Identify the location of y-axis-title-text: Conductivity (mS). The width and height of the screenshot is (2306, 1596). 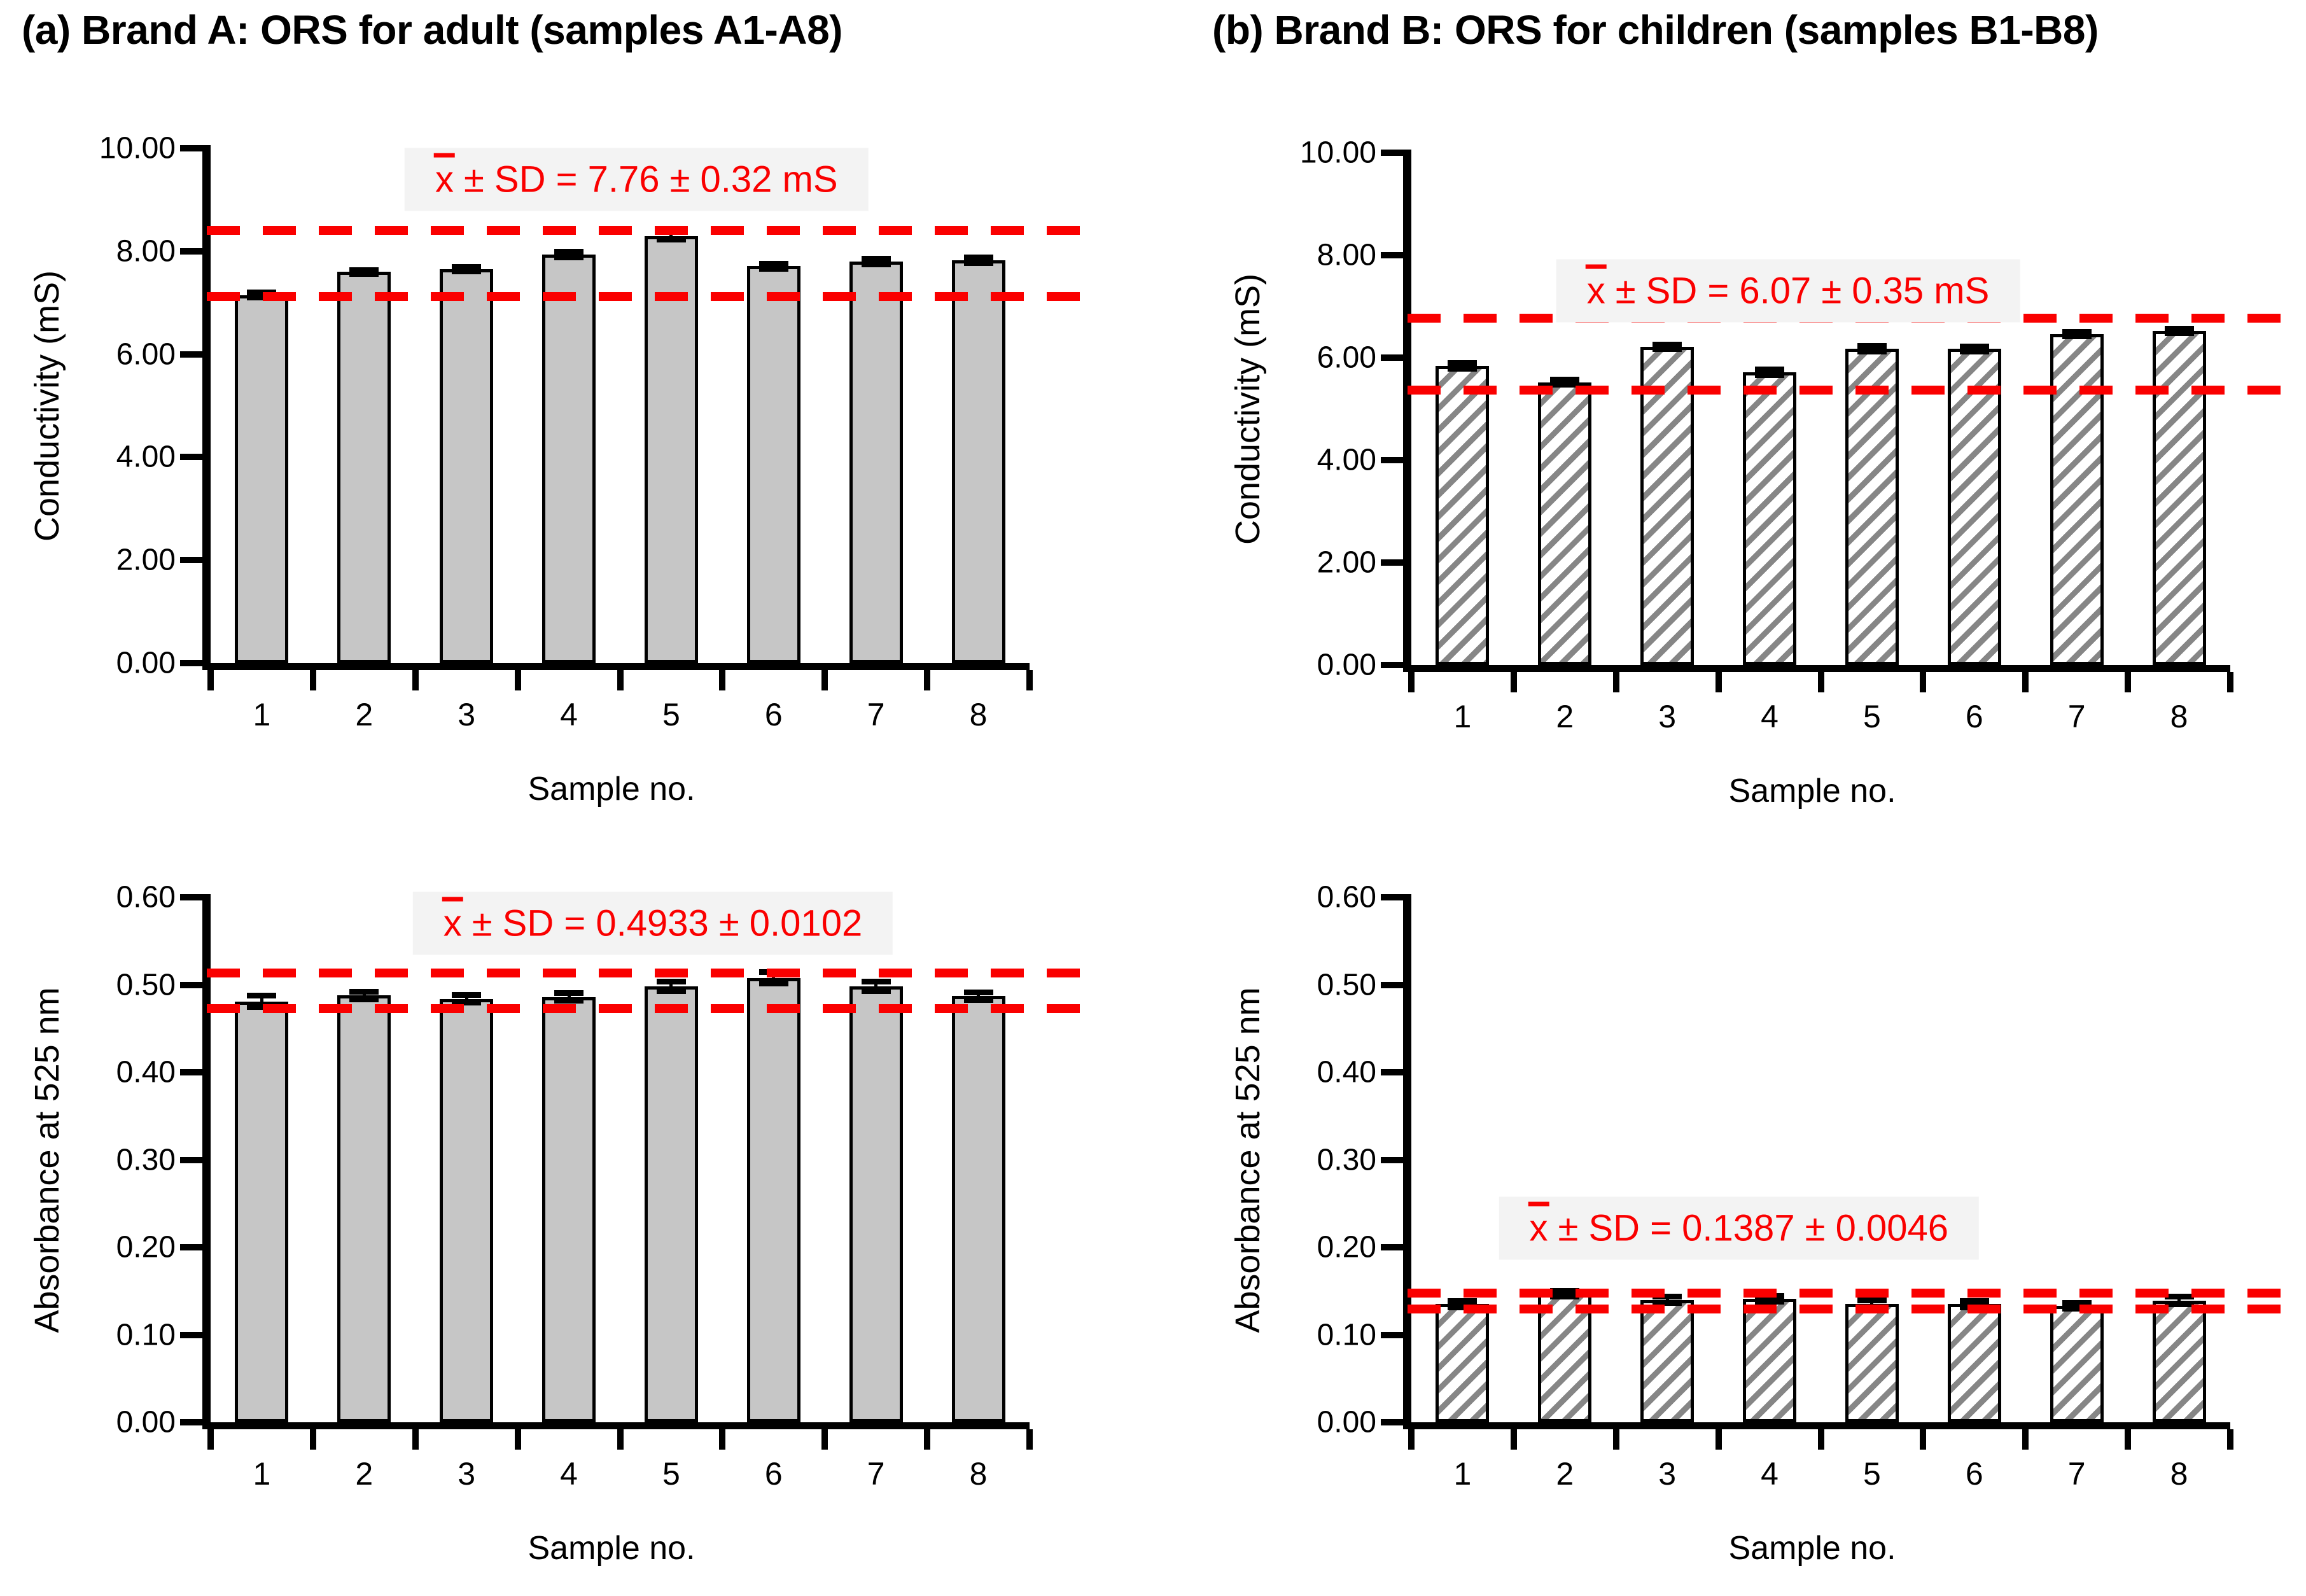
(47, 406).